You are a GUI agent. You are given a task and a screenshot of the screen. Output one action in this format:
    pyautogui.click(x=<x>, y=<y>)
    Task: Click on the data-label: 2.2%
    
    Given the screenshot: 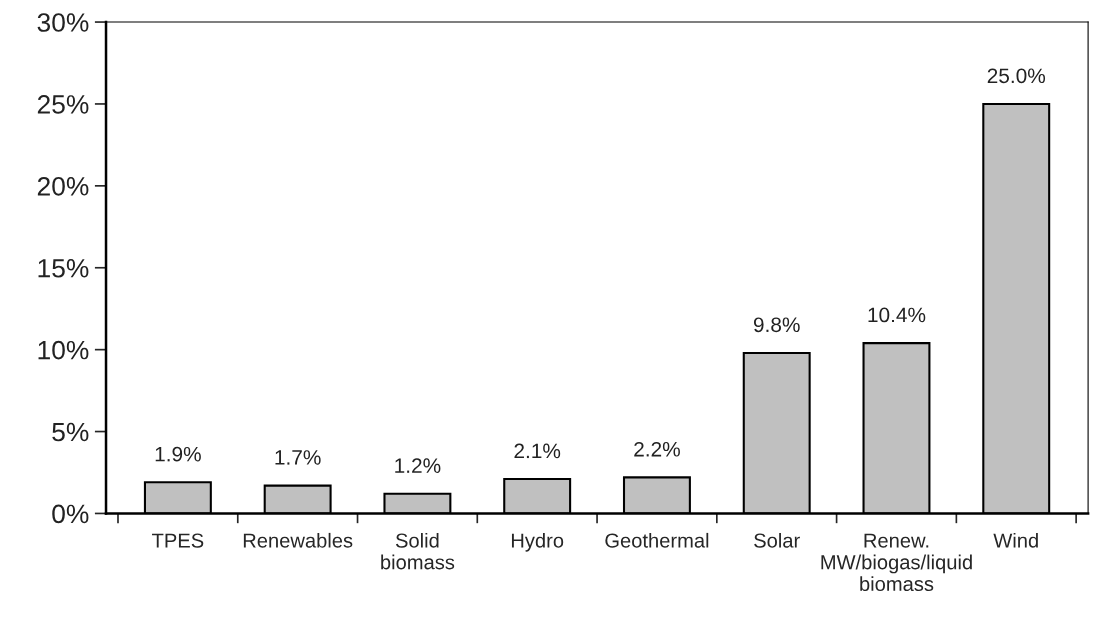 What is the action you would take?
    pyautogui.click(x=657, y=449)
    